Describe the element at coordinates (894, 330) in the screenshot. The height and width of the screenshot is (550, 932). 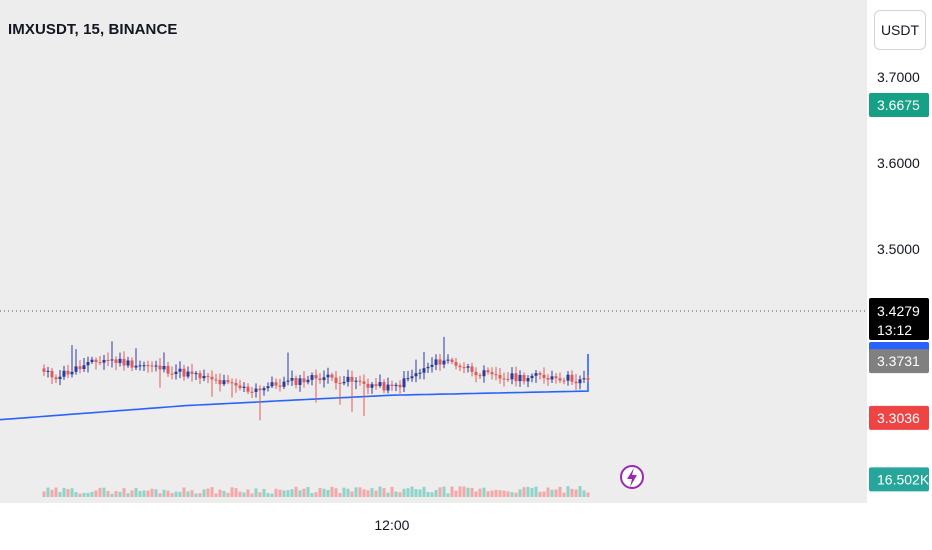
I see `countdown-label: 13:12` at that location.